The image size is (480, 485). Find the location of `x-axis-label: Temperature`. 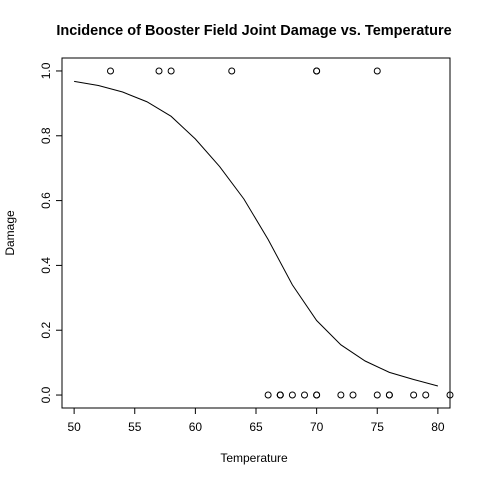

x-axis-label: Temperature is located at coordinates (254, 458).